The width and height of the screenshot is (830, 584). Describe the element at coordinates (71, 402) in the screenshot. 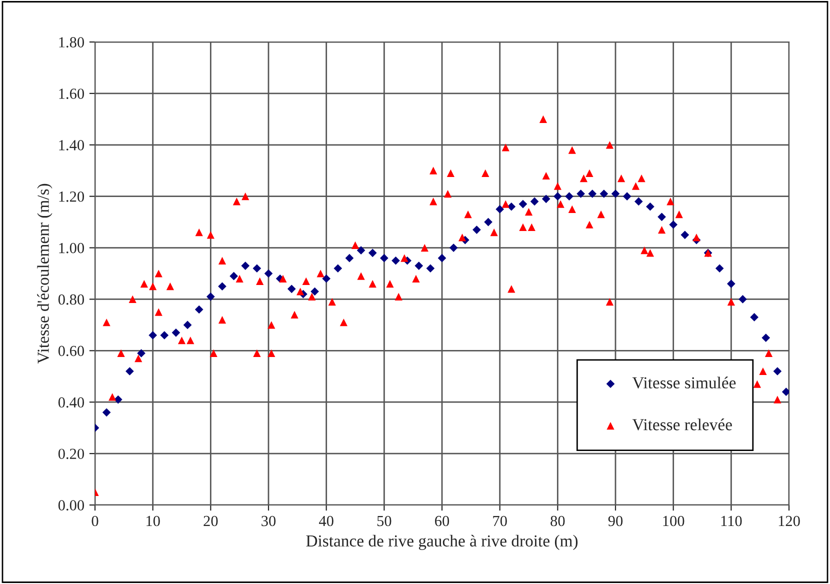

I see `y-tick-label: 0.40` at that location.